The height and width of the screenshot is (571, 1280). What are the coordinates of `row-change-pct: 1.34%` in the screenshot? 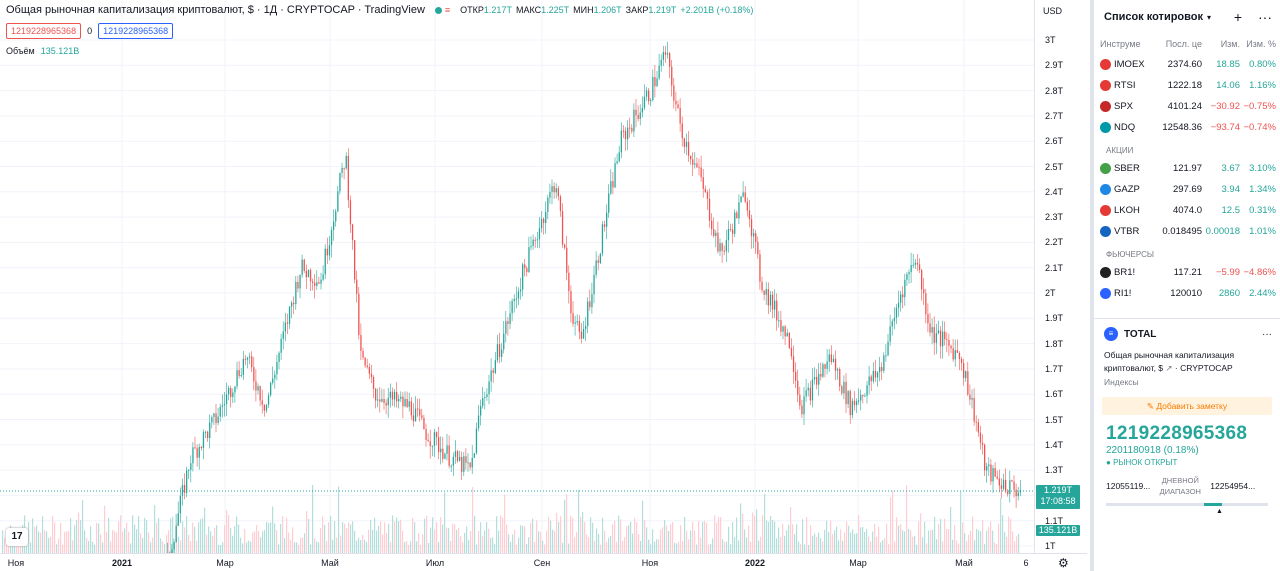 It's located at (1262, 189).